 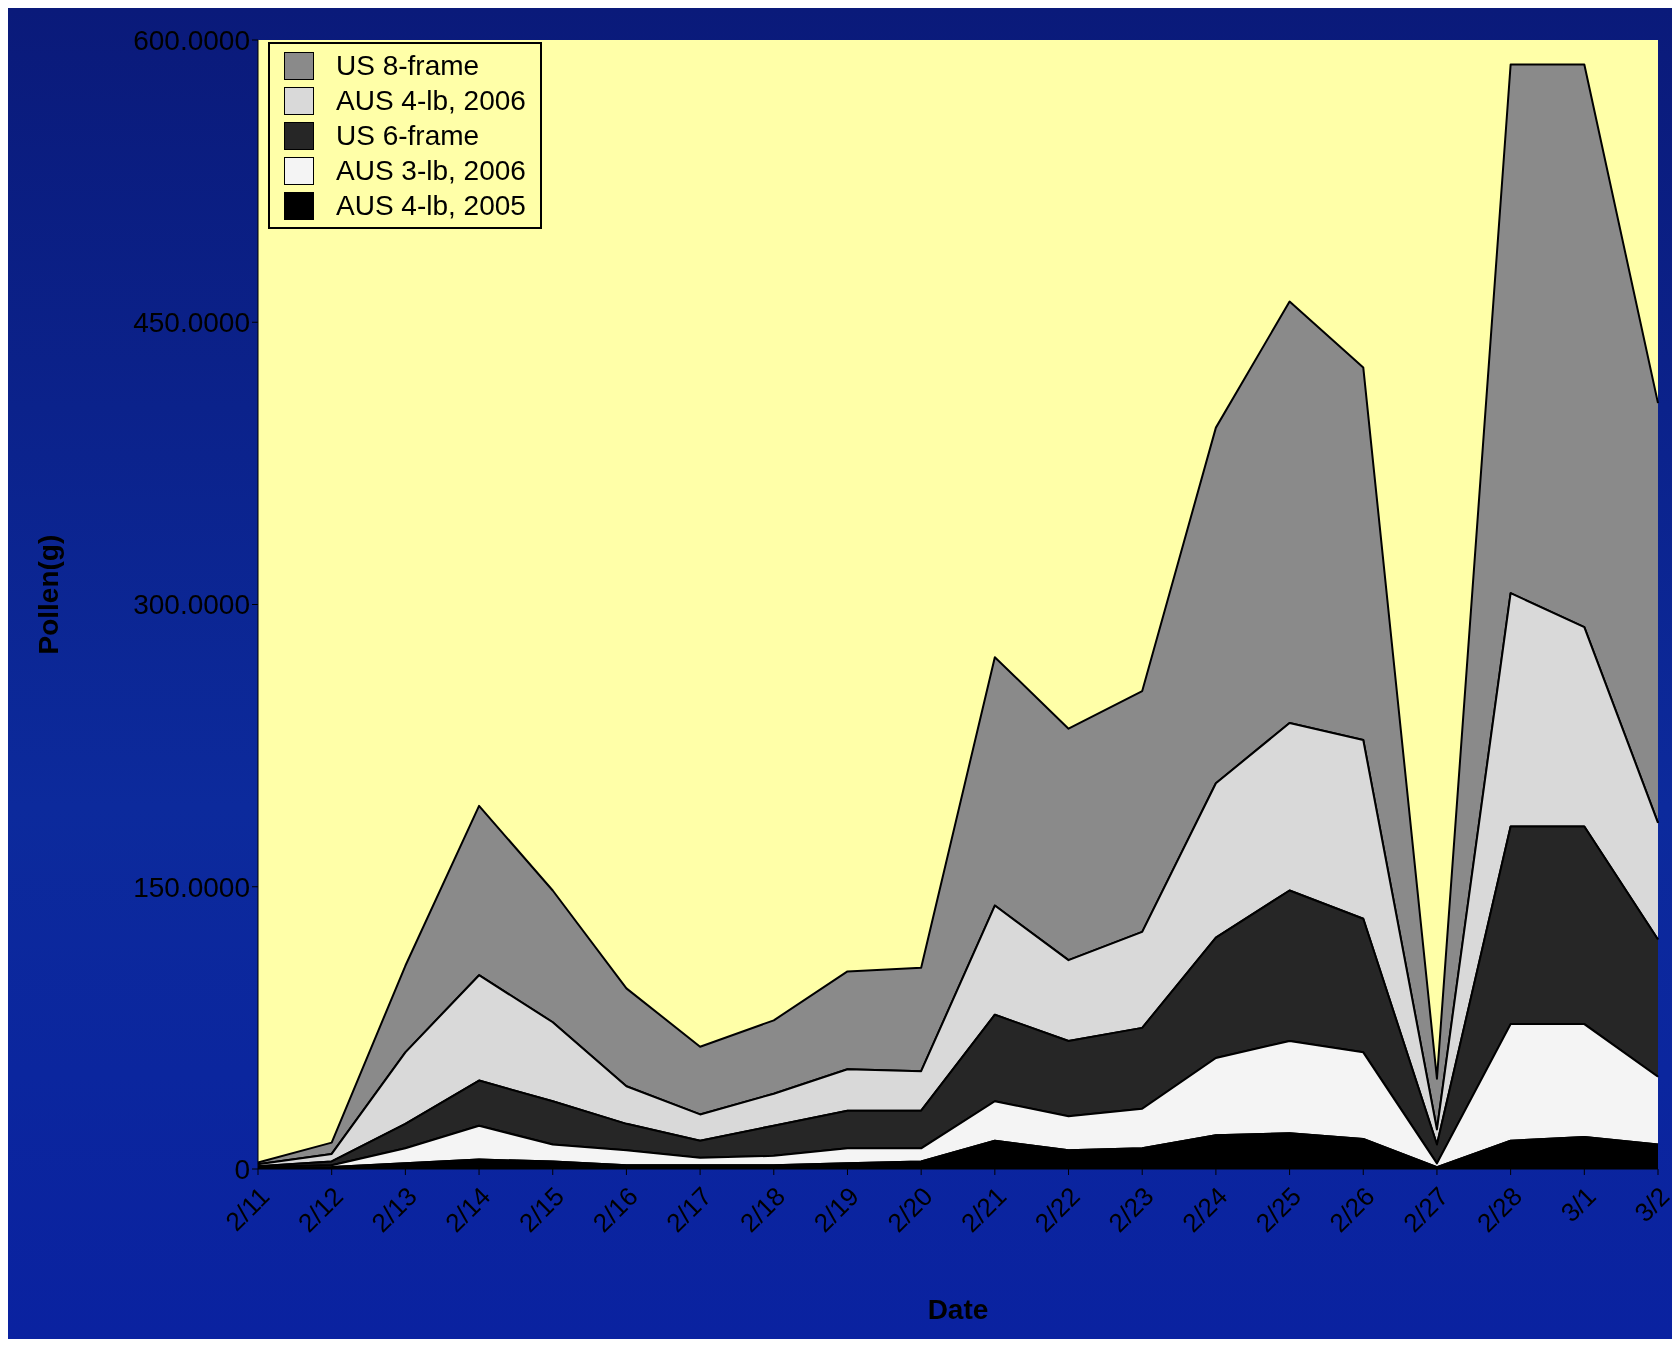 What do you see at coordinates (430, 171) in the screenshot?
I see `legend-label: AUS 3-lb, 2006` at bounding box center [430, 171].